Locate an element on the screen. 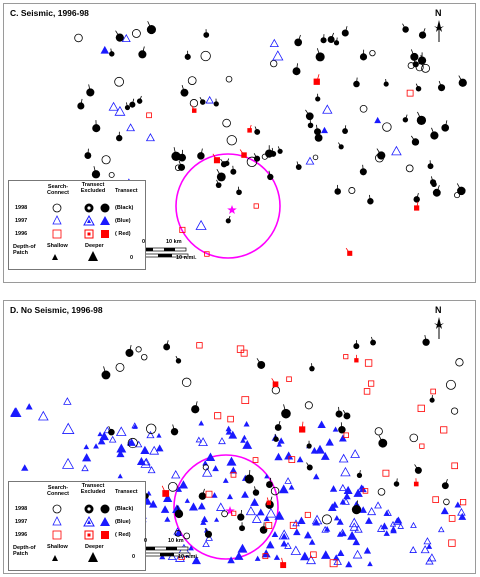  panel-title: C. Seismic, 1996-98 is located at coordinates (49, 13).